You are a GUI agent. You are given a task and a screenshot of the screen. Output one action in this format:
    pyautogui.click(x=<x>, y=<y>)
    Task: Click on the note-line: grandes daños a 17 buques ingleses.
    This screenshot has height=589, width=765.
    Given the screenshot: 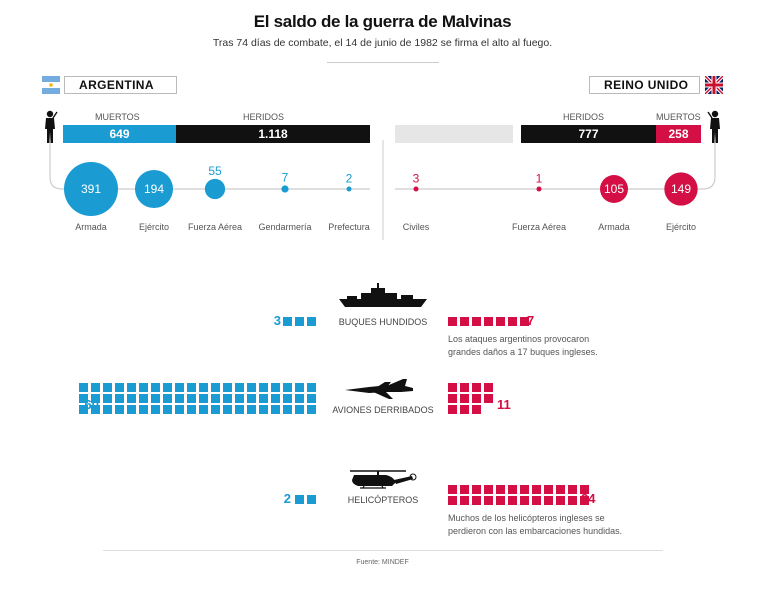 What is the action you would take?
    pyautogui.click(x=523, y=352)
    